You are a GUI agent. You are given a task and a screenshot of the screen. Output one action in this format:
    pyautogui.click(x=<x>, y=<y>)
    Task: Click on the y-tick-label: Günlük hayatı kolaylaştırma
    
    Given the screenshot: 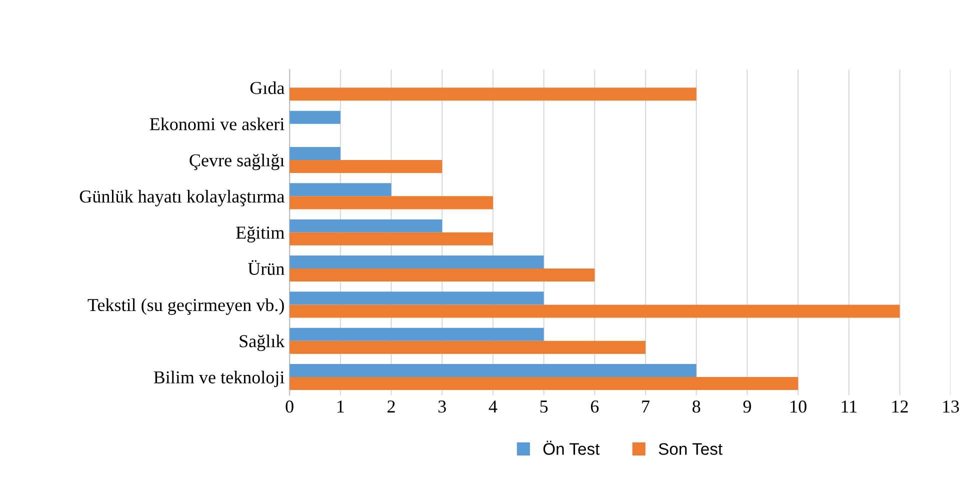 What is the action you would take?
    pyautogui.click(x=182, y=198)
    